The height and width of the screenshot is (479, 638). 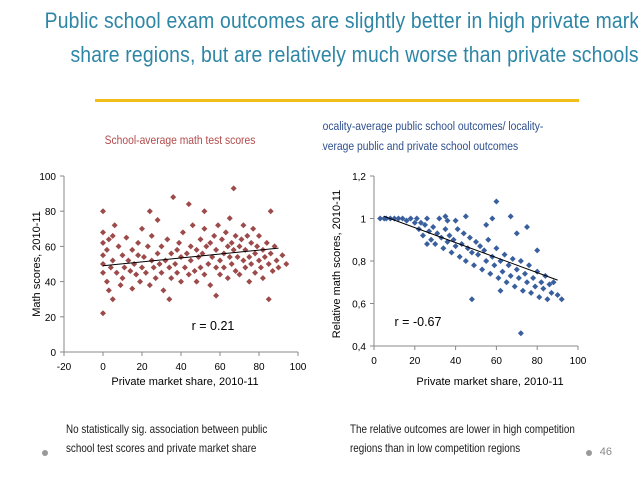 What do you see at coordinates (471, 248) in the screenshot?
I see `trend-line` at bounding box center [471, 248].